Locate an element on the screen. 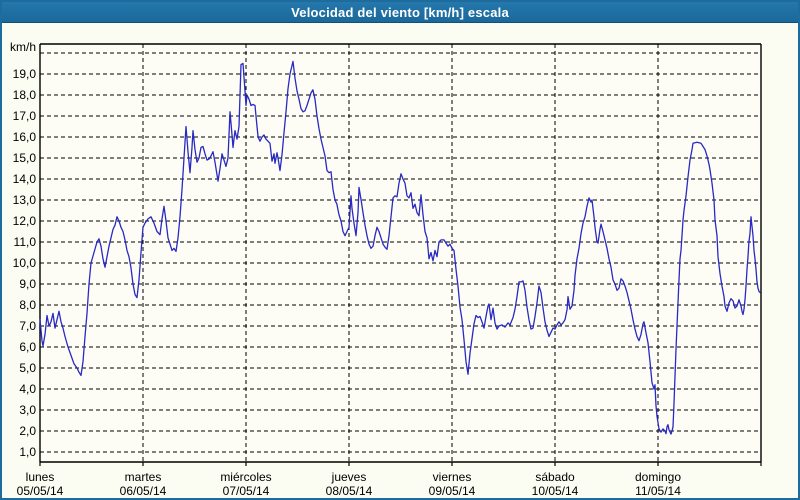  y-axis-label: 15,0 is located at coordinates (25, 158).